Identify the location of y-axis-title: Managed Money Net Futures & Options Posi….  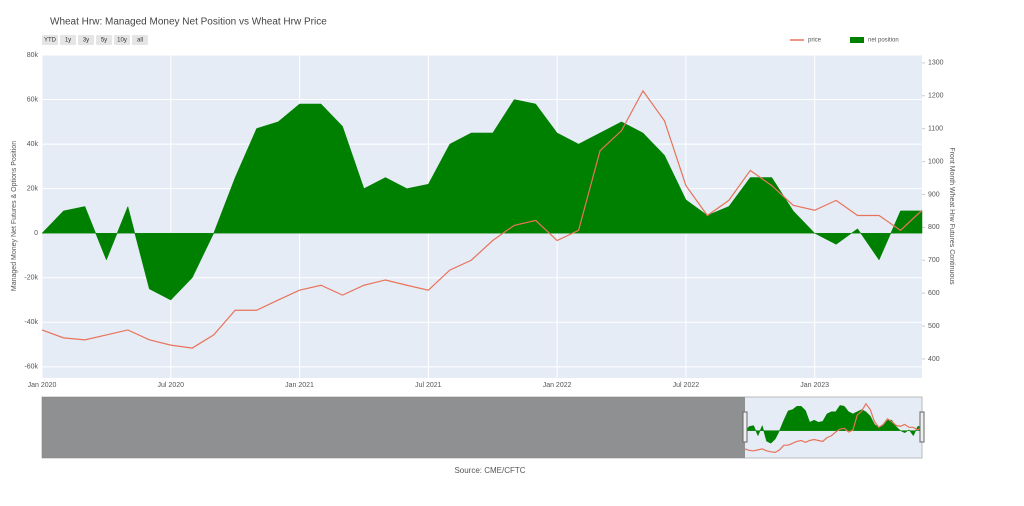
(14, 216).